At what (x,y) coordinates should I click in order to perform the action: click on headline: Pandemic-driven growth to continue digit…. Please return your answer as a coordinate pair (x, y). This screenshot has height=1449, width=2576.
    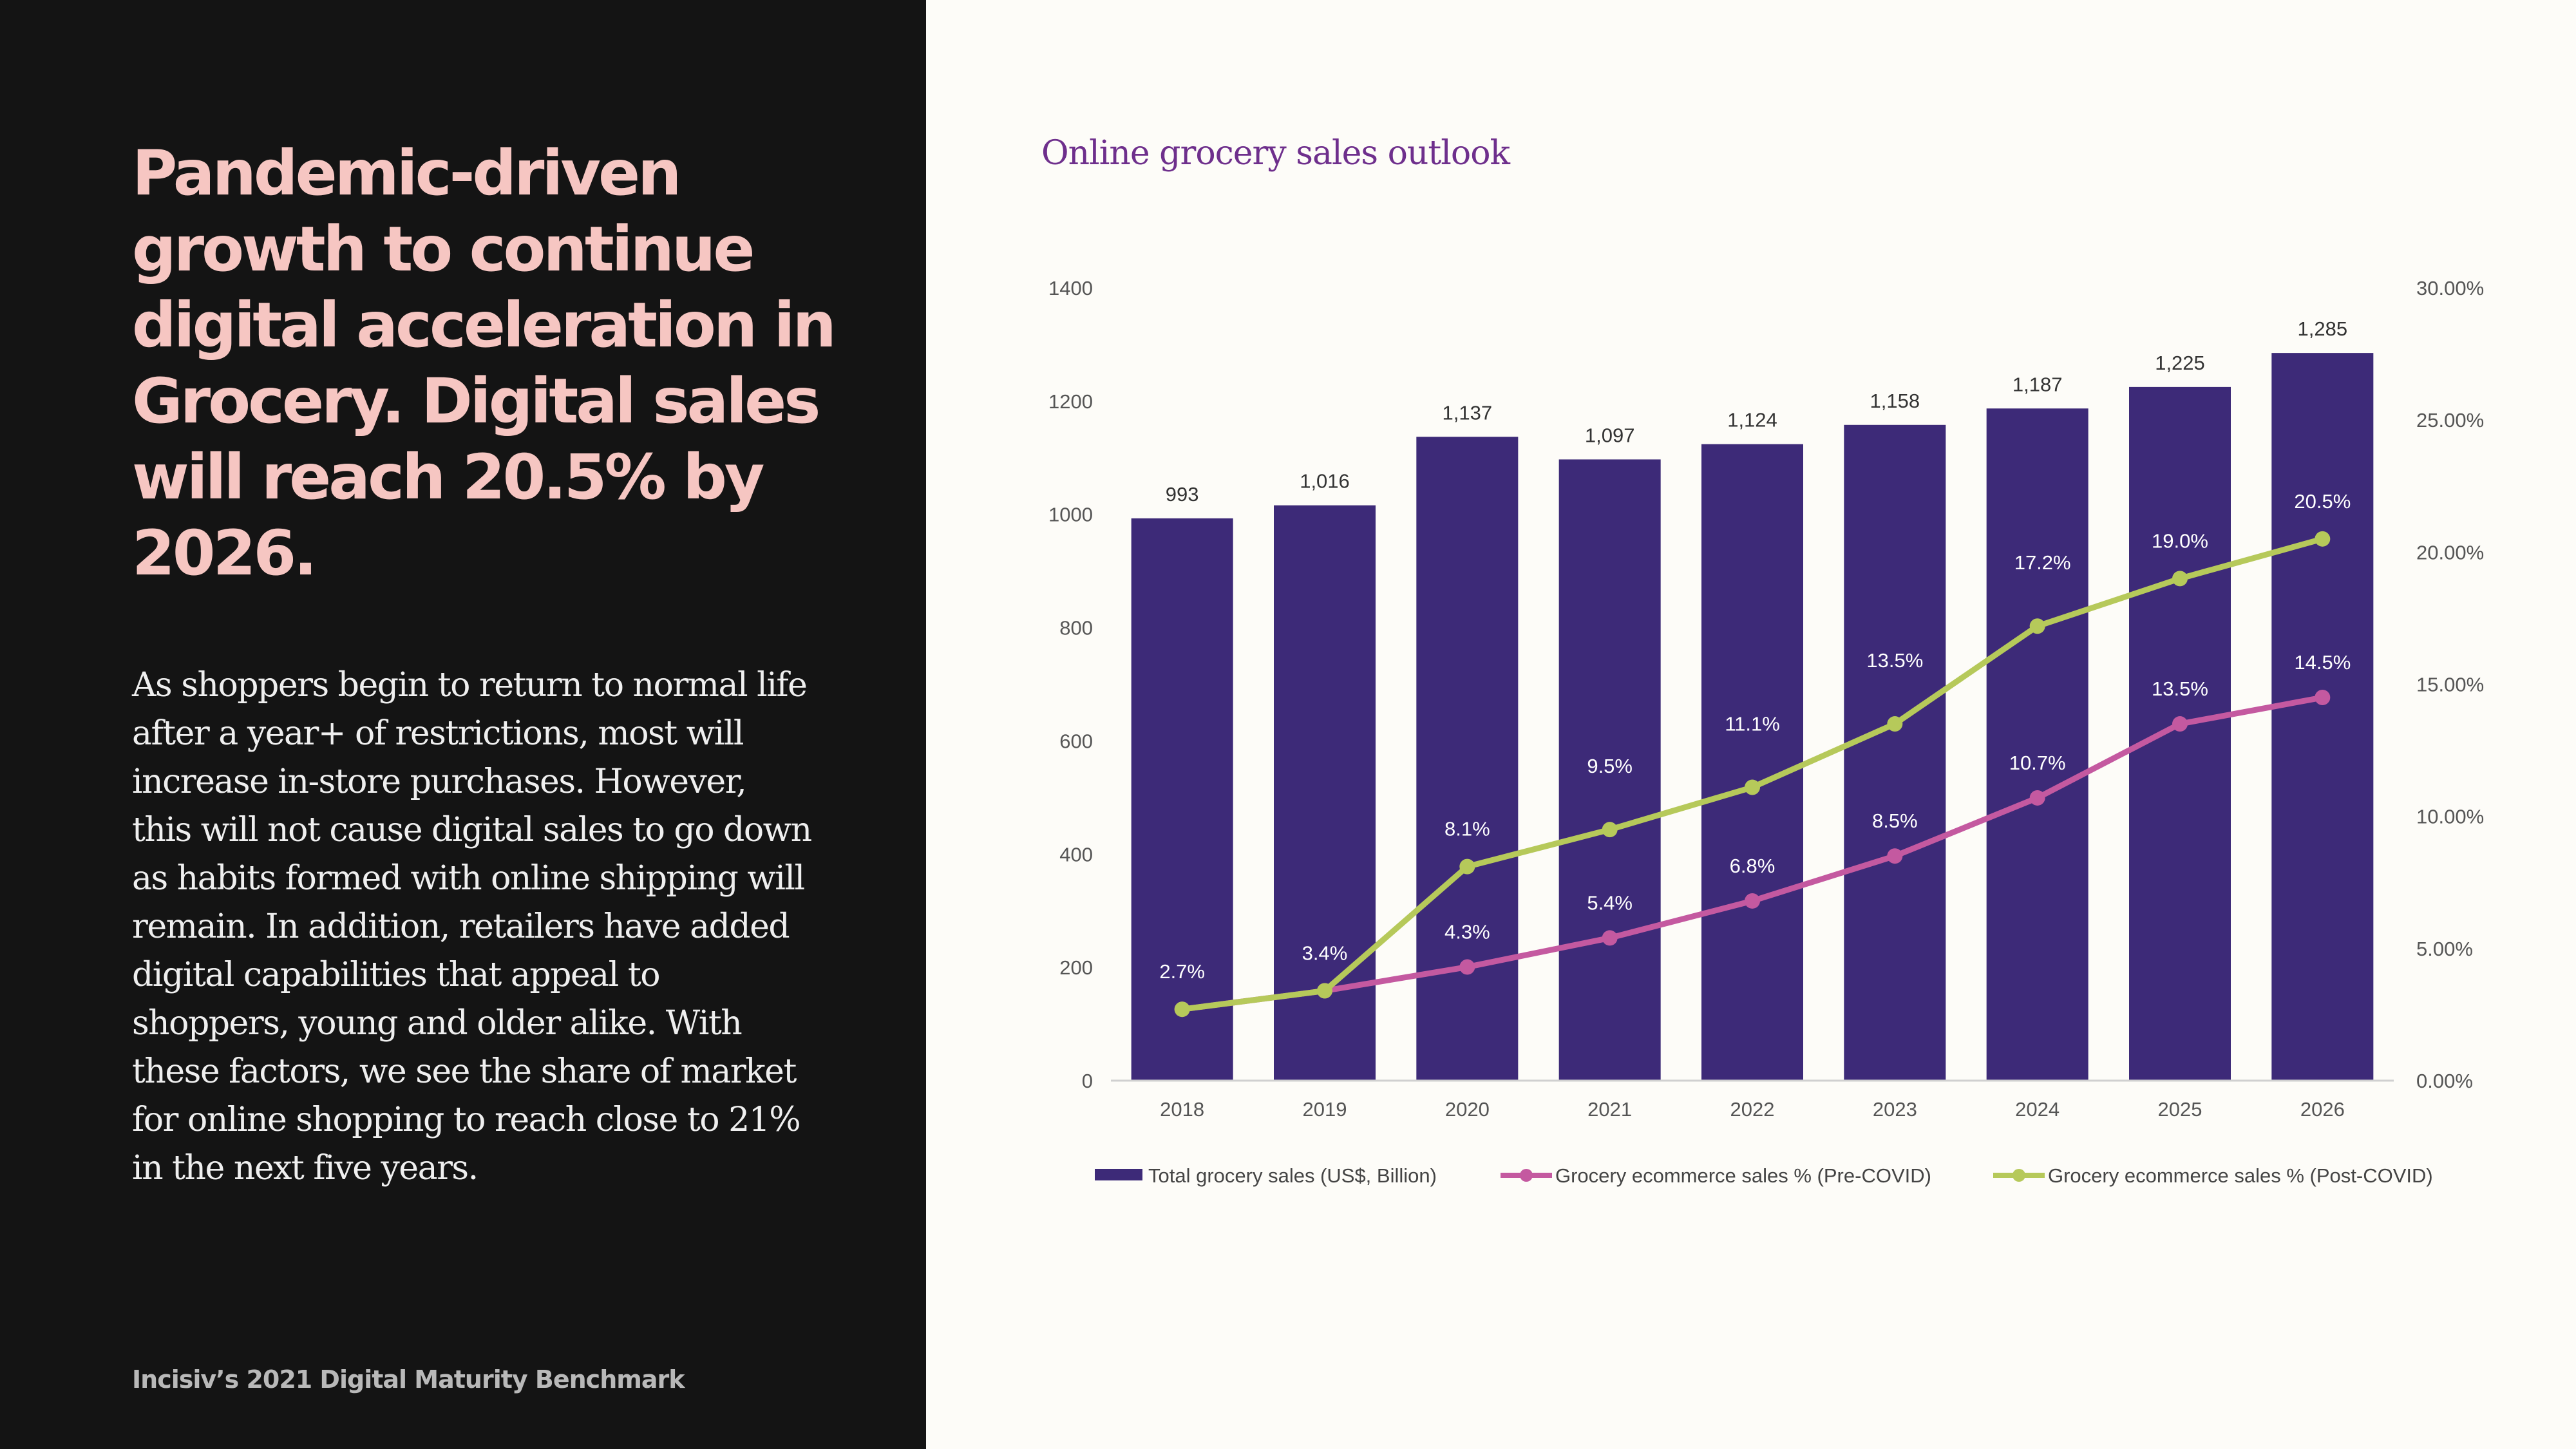
    Looking at the image, I should click on (484, 363).